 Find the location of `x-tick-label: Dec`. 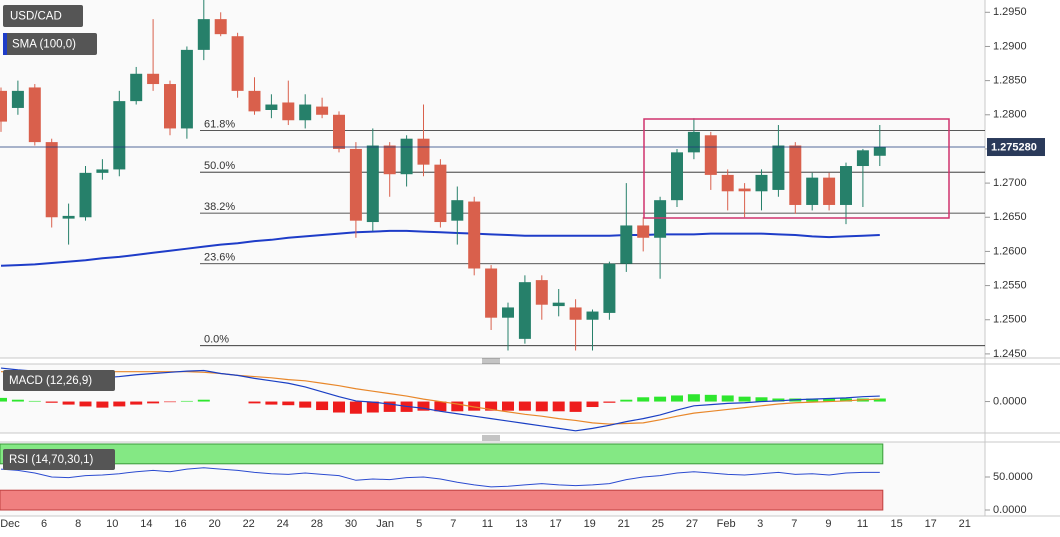

x-tick-label: Dec is located at coordinates (10, 524).